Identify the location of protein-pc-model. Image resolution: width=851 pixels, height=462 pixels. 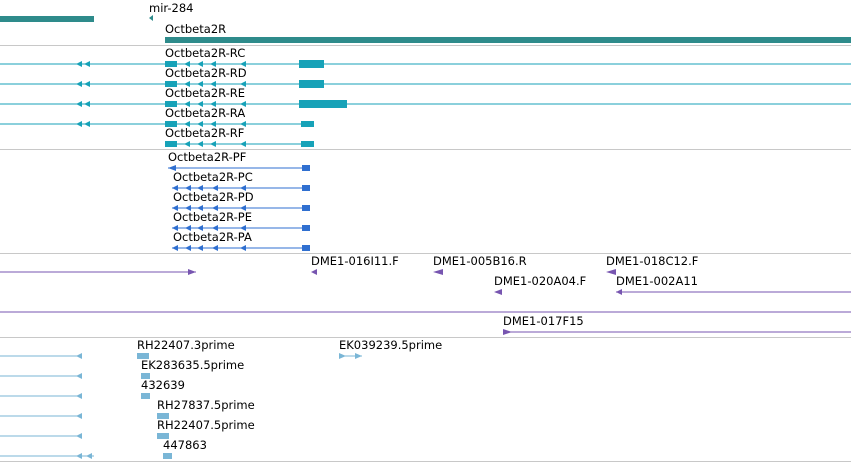
(241, 188).